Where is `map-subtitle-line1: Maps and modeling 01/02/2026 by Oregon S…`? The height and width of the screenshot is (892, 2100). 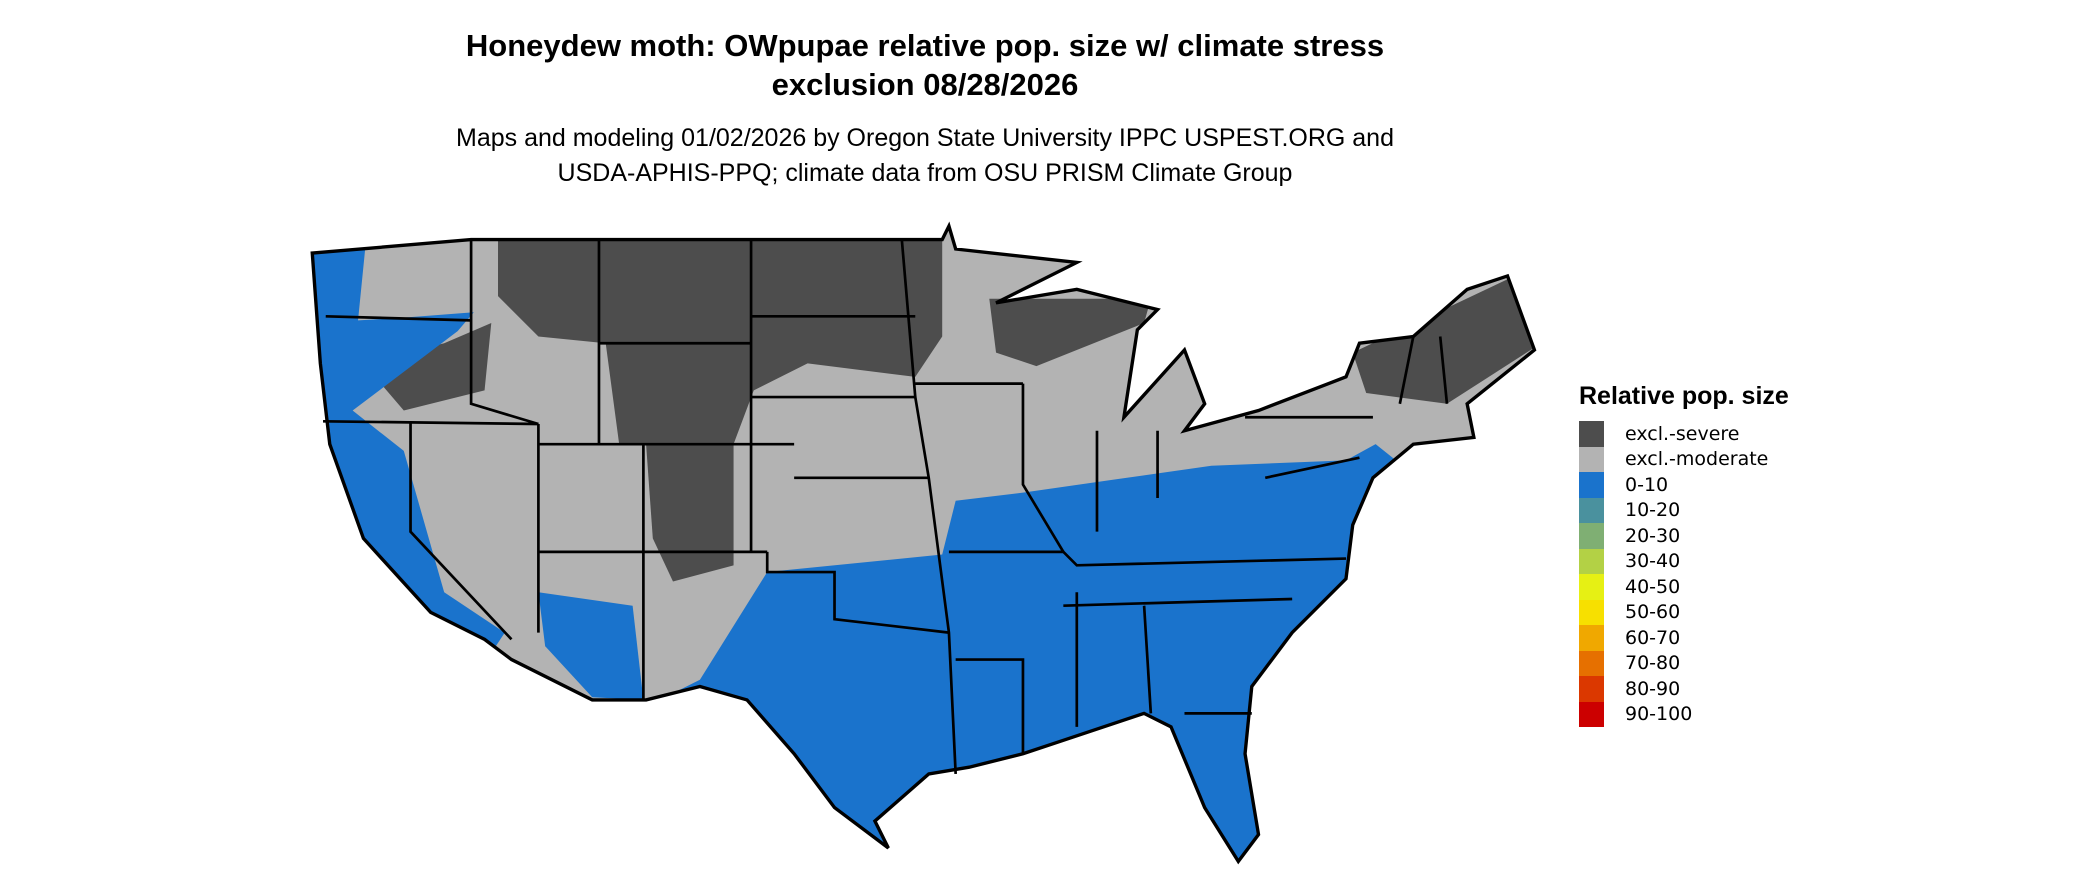 map-subtitle-line1: Maps and modeling 01/02/2026 by Oregon S… is located at coordinates (925, 138).